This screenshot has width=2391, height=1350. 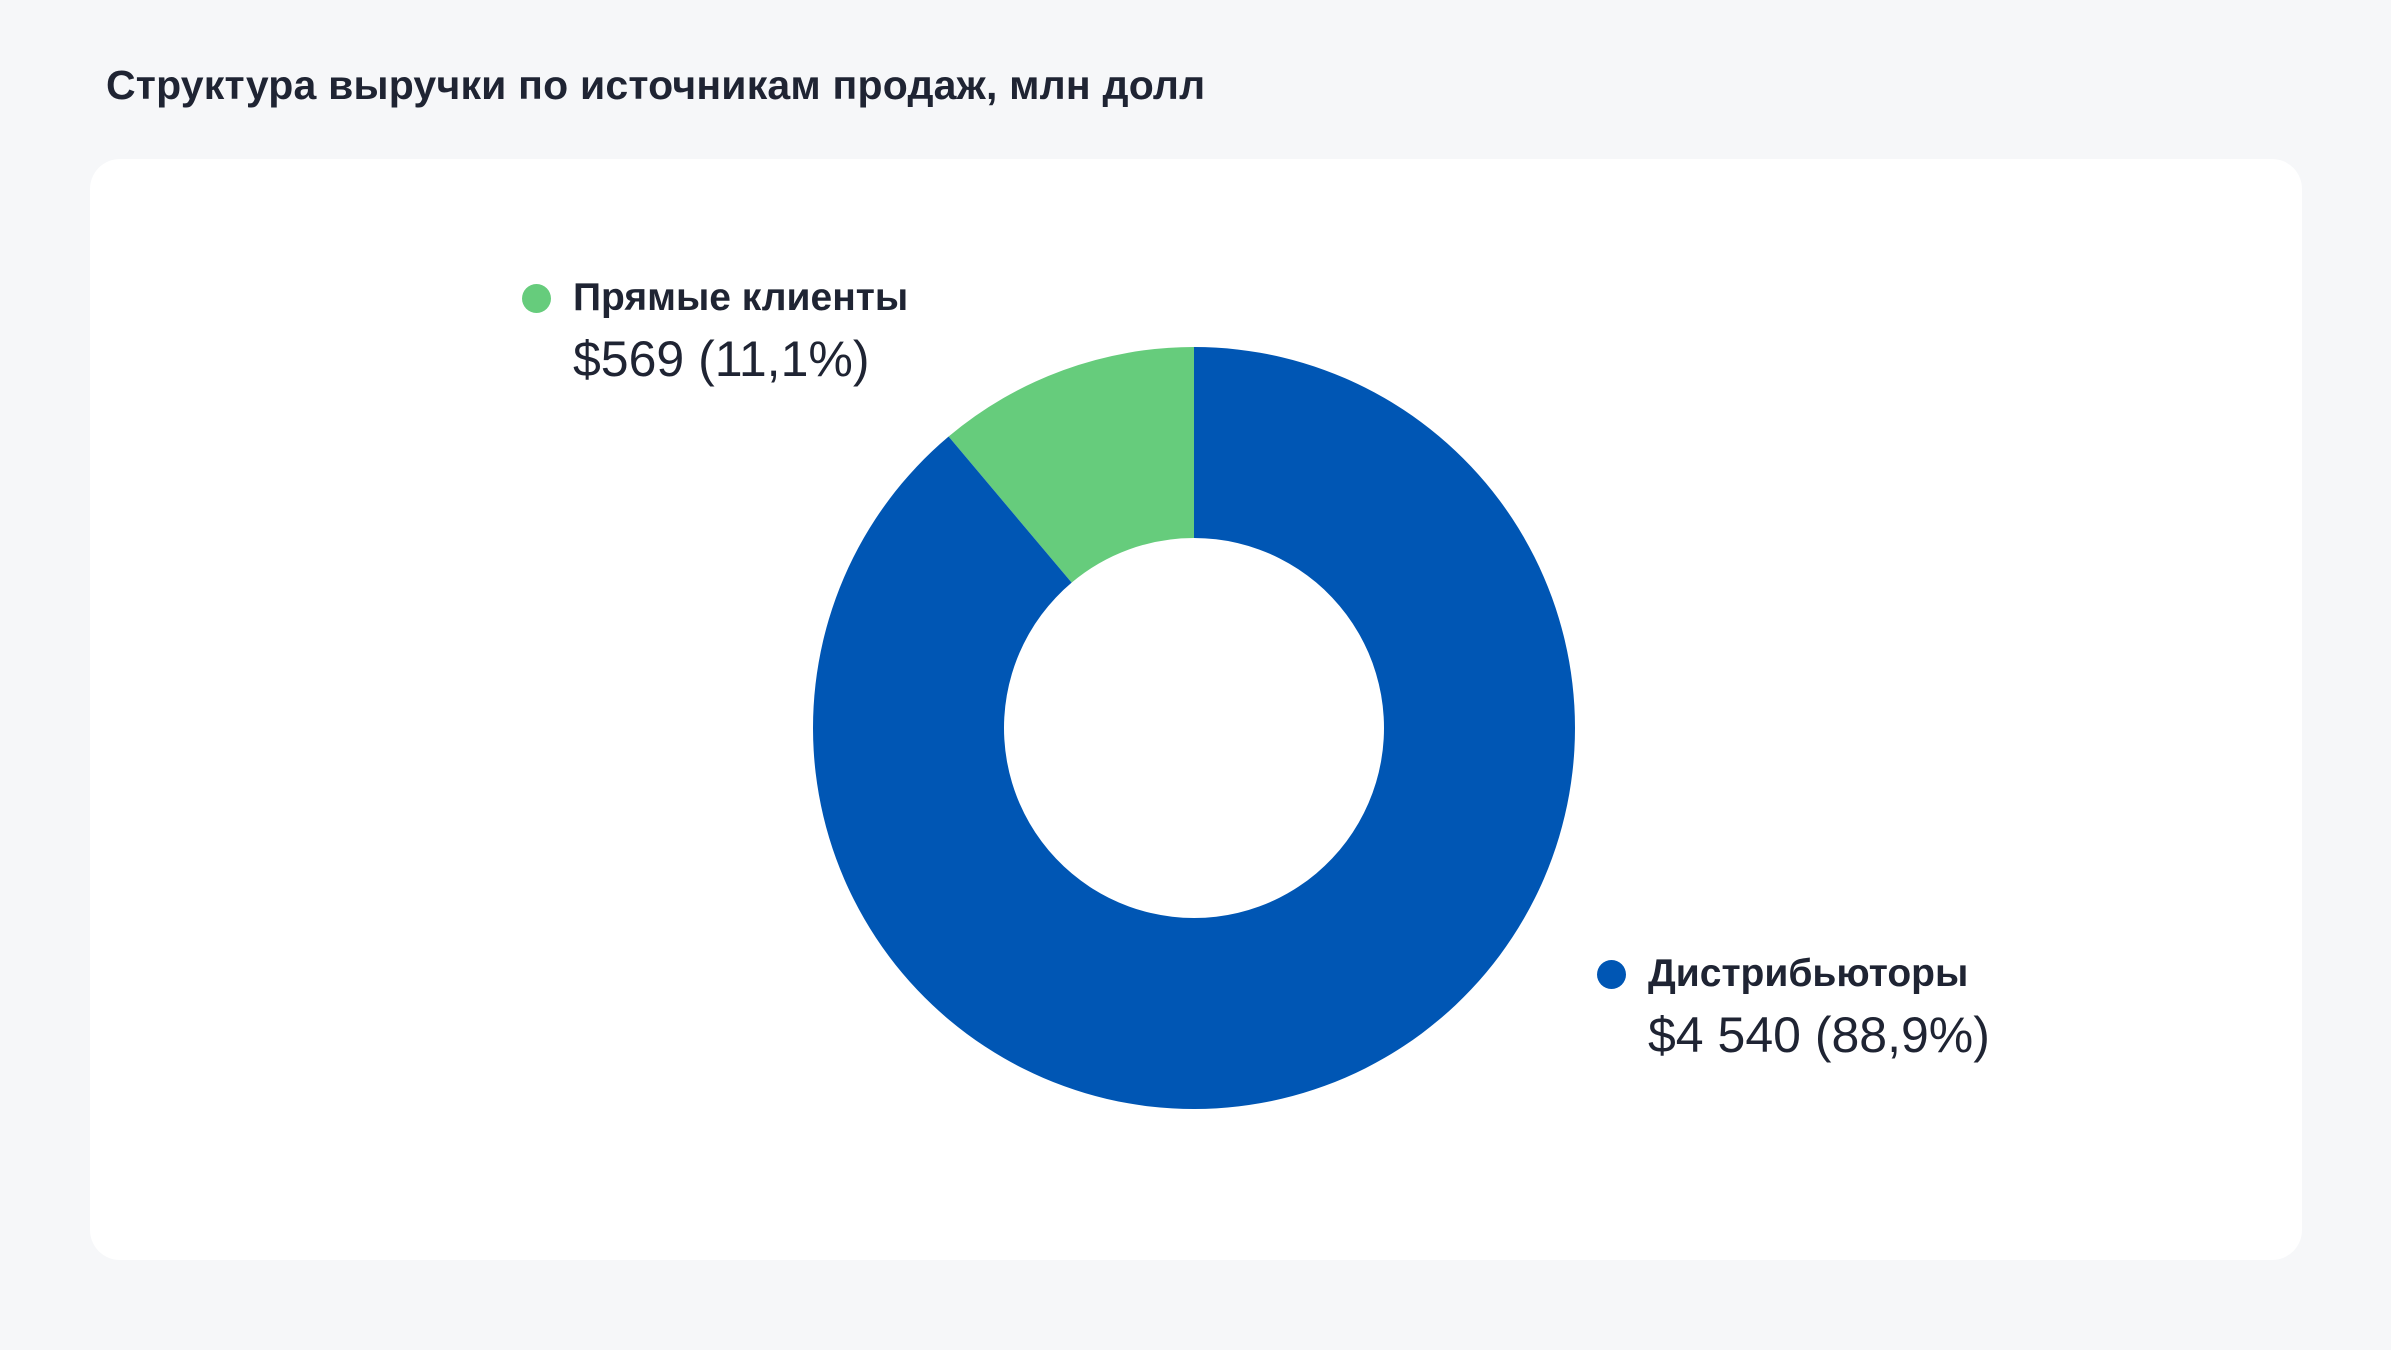 I want to click on slice-name-direct-clients: Прямые клиенты, so click(x=741, y=297).